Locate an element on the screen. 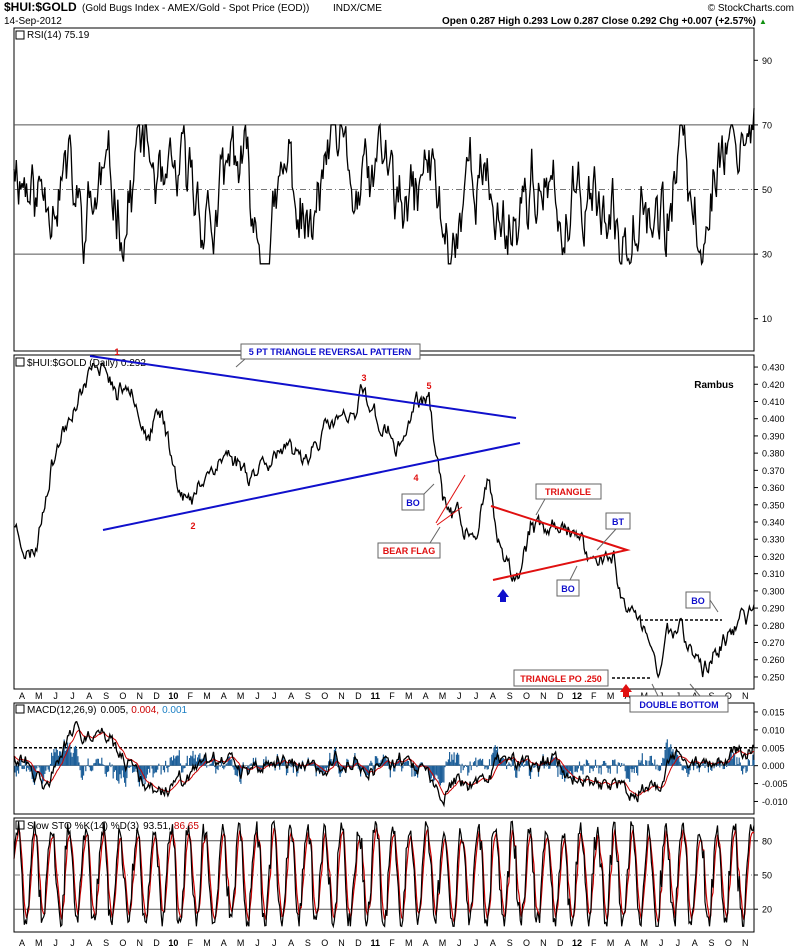  rsi-tick-label: 70 is located at coordinates (767, 125).